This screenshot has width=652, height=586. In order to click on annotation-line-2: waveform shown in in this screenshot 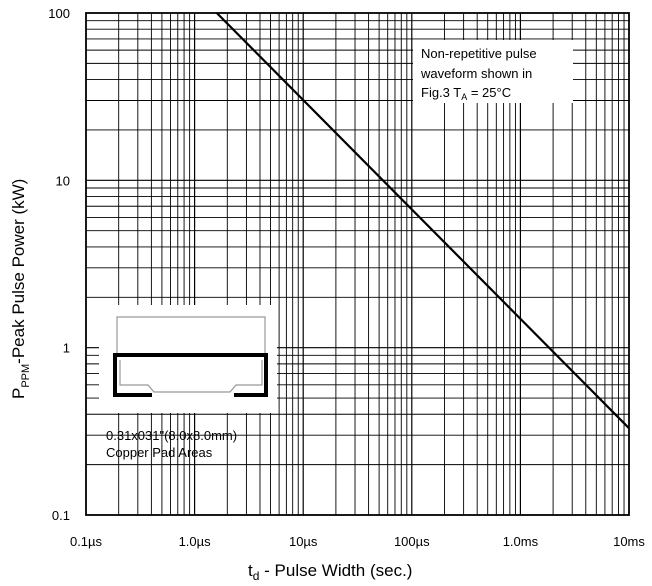, I will do `click(476, 73)`.